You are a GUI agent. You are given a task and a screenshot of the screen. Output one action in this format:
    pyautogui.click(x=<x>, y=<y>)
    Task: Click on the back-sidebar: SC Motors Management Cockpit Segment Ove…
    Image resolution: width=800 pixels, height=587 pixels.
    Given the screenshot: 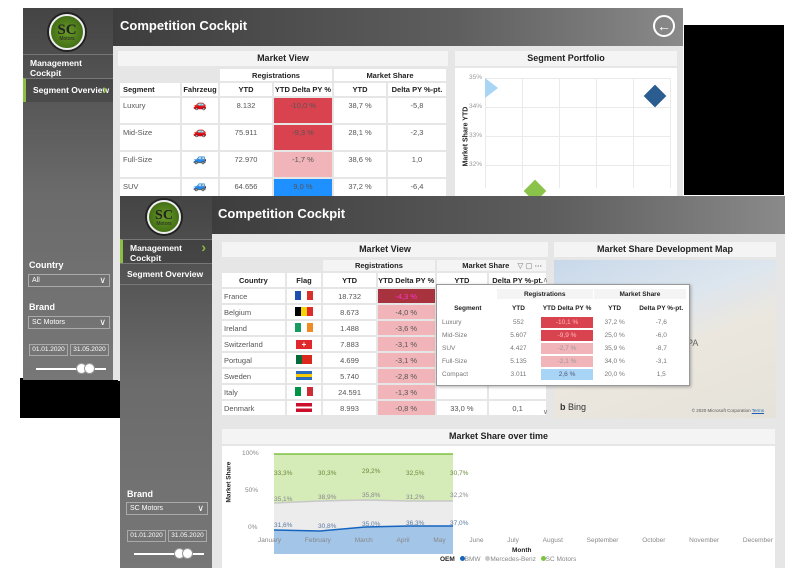 What is the action you would take?
    pyautogui.click(x=68, y=194)
    